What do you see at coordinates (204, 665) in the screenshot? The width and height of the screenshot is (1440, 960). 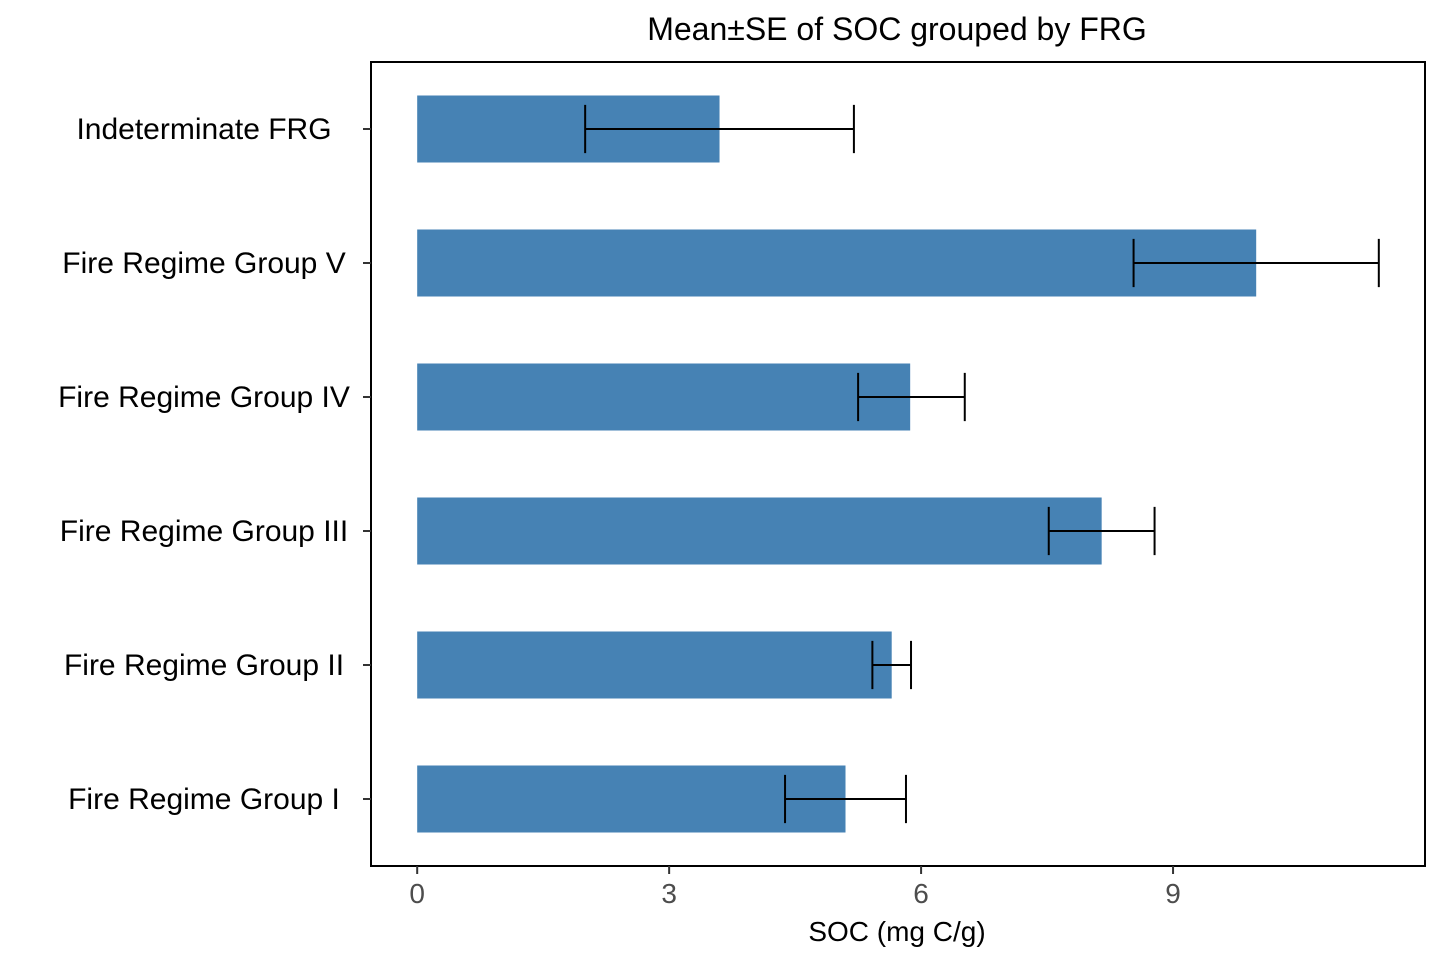 I see `y-tick-label: Fire Regime Group II` at bounding box center [204, 665].